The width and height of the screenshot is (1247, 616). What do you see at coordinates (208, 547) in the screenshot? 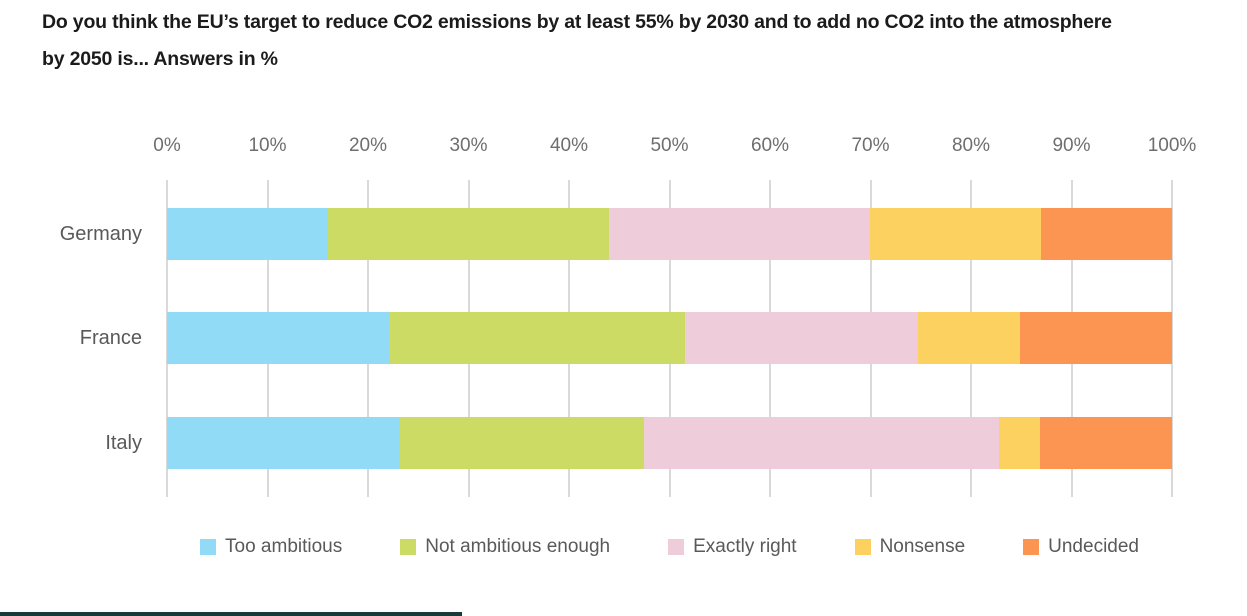
I see `legend-swatch-too-ambitious` at bounding box center [208, 547].